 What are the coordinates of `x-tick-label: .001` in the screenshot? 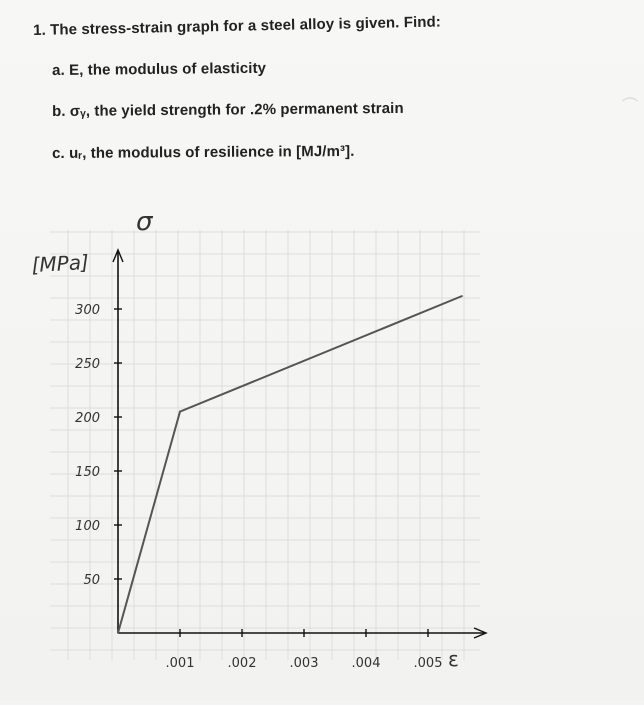 It's located at (180, 663).